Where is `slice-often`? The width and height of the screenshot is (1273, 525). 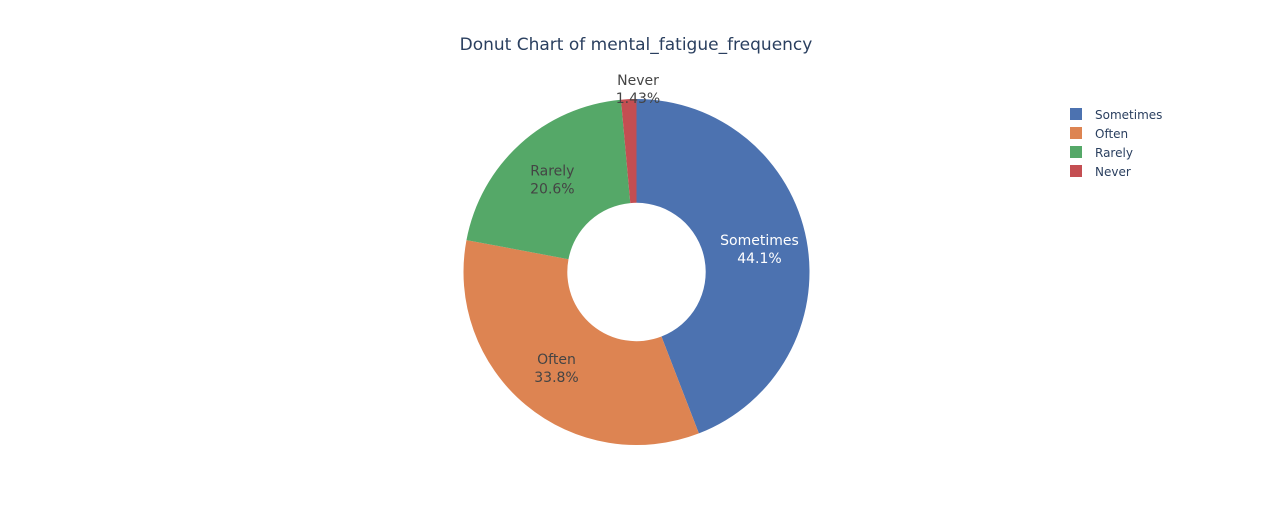 slice-often is located at coordinates (581, 342).